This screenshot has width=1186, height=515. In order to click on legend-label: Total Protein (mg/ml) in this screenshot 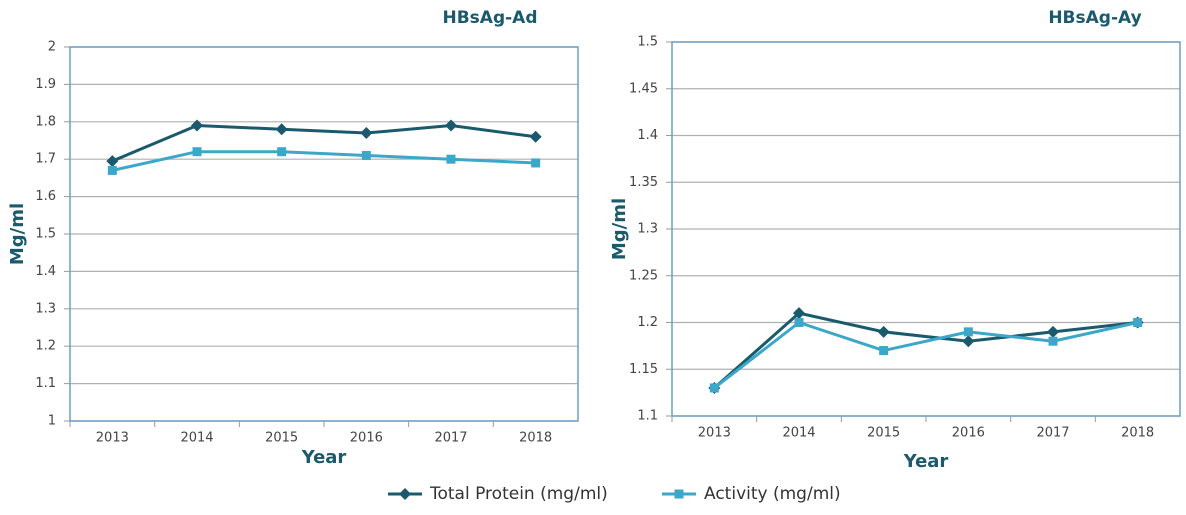, I will do `click(518, 494)`.